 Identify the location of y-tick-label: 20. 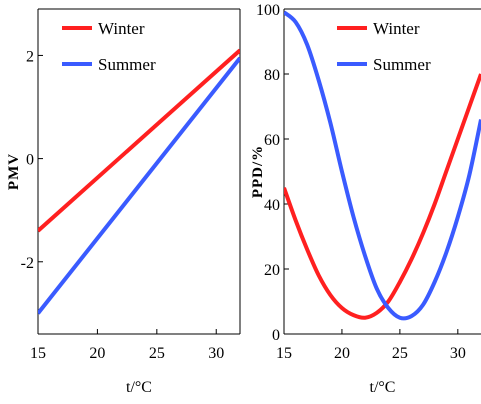
(272, 270).